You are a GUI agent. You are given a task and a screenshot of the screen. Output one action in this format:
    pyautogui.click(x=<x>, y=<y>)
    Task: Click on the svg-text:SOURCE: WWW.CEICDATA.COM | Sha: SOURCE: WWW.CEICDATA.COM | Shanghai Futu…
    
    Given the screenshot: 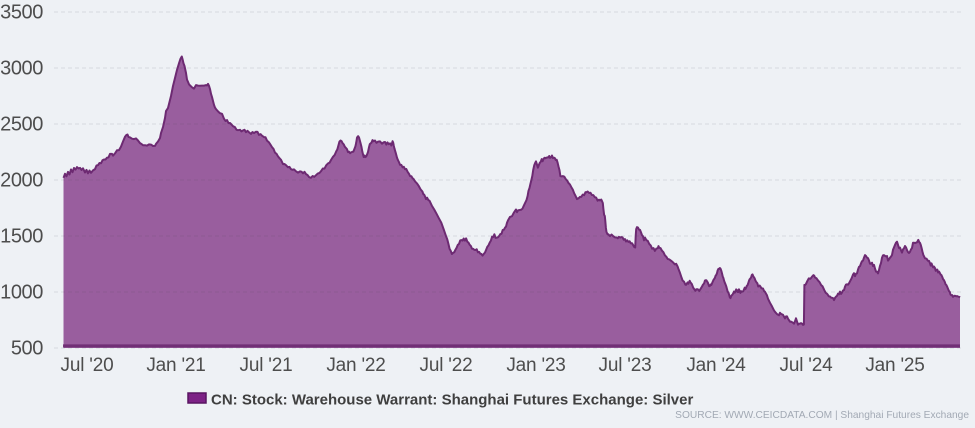 What is the action you would take?
    pyautogui.click(x=822, y=415)
    